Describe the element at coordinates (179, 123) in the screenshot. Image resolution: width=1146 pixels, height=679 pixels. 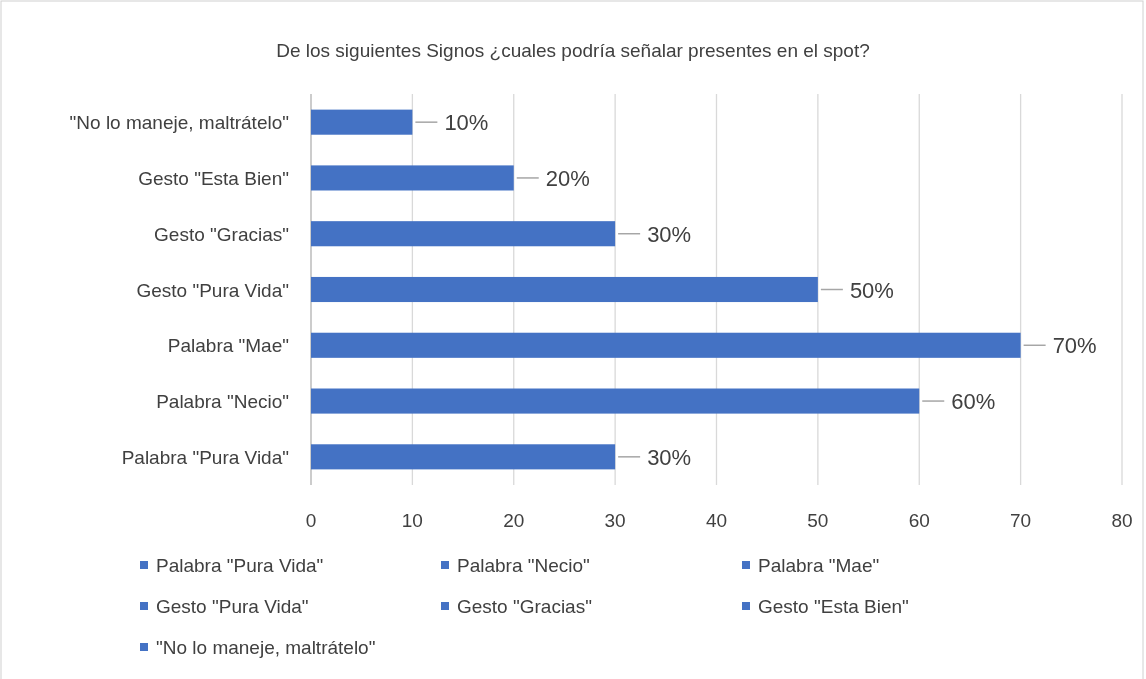
I see `y-tick-label: "No lo maneje, maltrátelo"` at that location.